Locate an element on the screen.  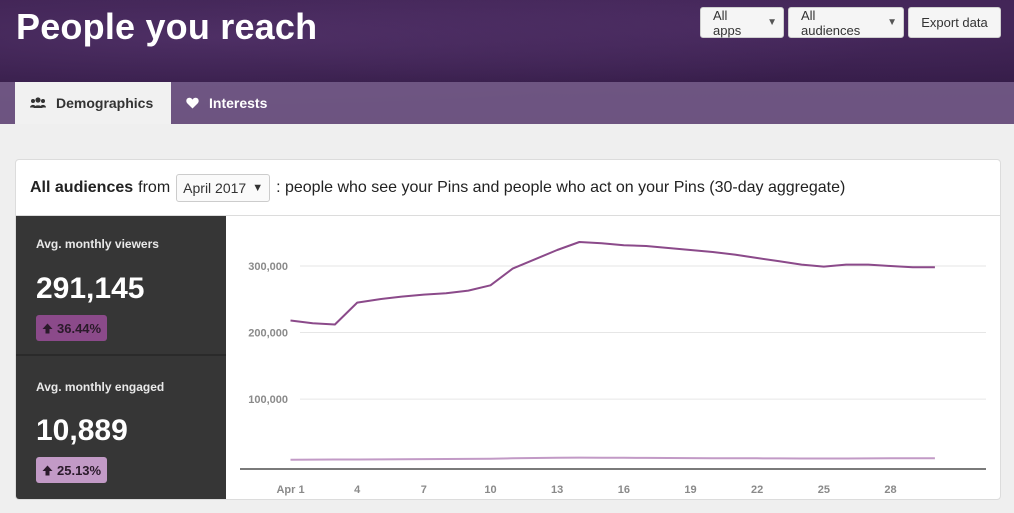
y-tick-label: 200,000 is located at coordinates (268, 334).